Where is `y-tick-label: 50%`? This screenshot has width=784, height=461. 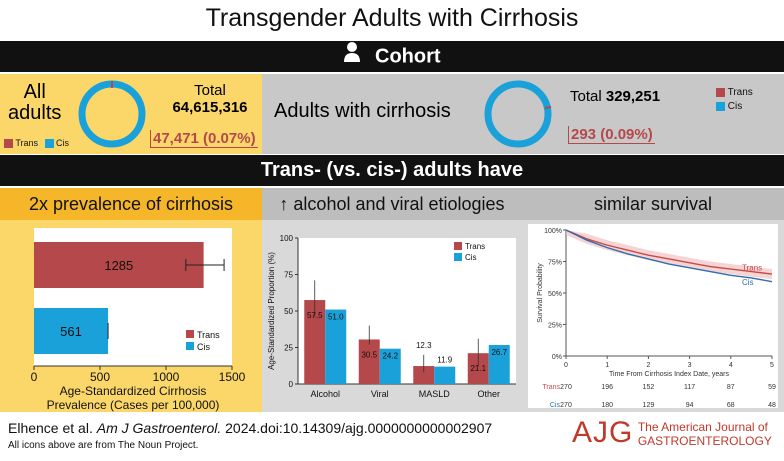
y-tick-label: 50% is located at coordinates (555, 294).